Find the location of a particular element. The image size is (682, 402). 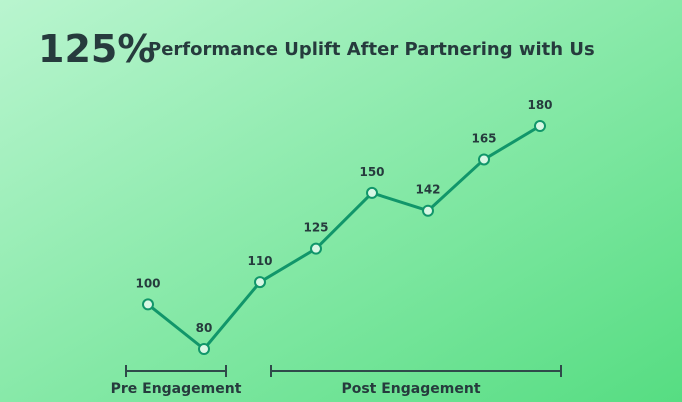

data-label: 142 is located at coordinates (427, 190).